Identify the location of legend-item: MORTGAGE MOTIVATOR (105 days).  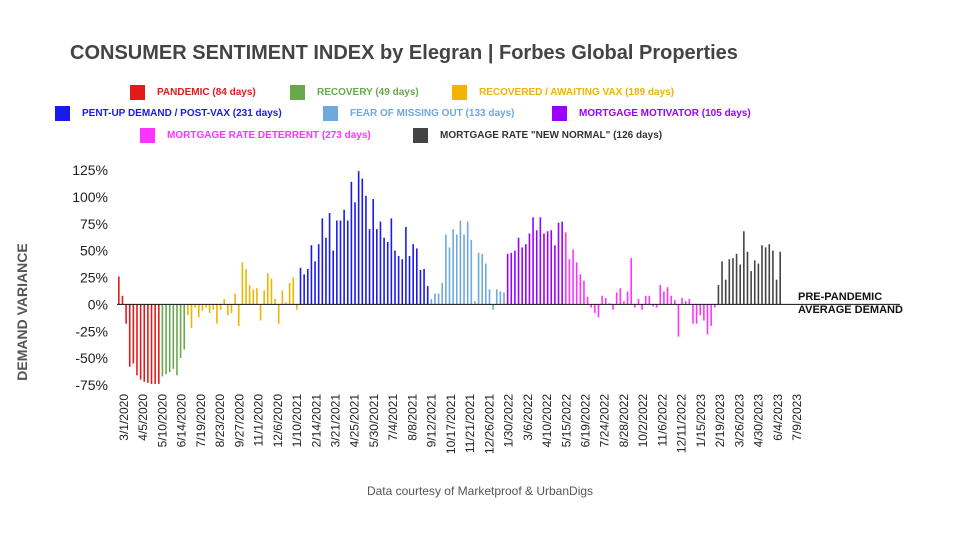
(651, 113).